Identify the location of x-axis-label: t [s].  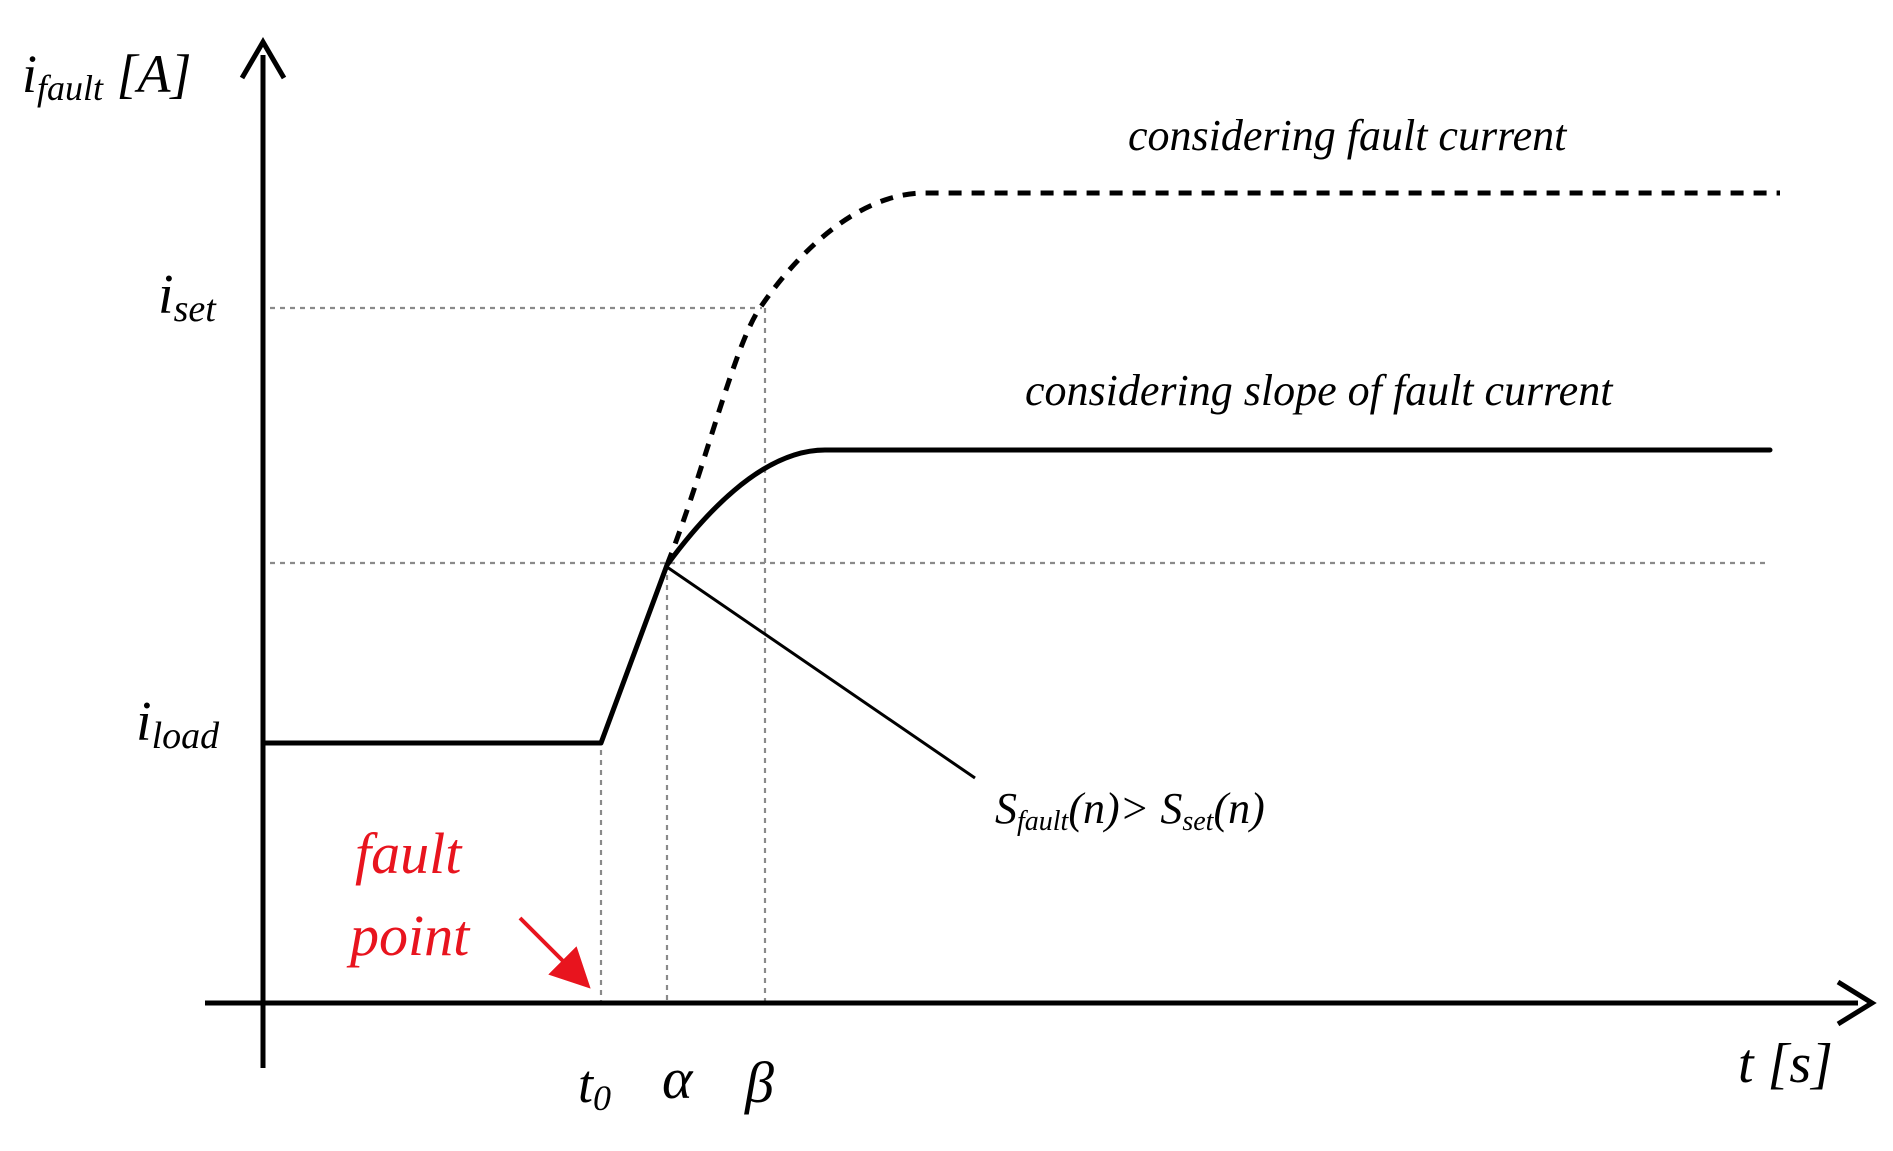
(1785, 1064).